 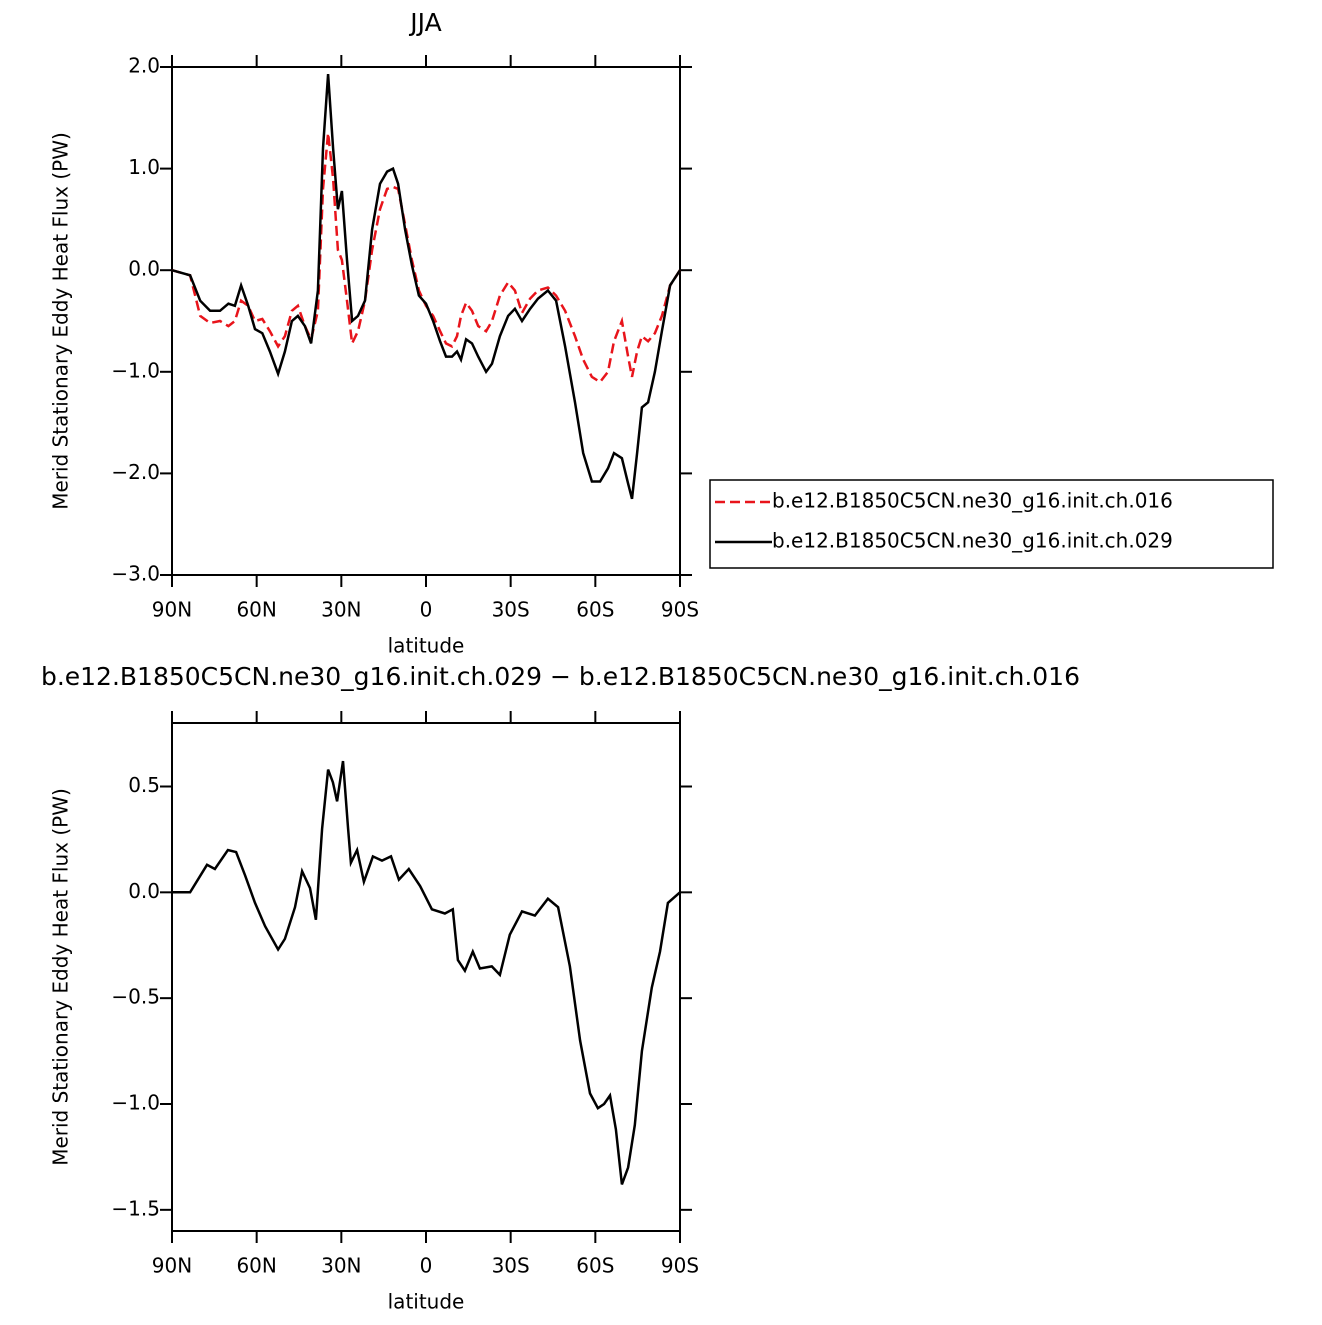 What do you see at coordinates (135, 472) in the screenshot?
I see `y-tick-label: −2.0` at bounding box center [135, 472].